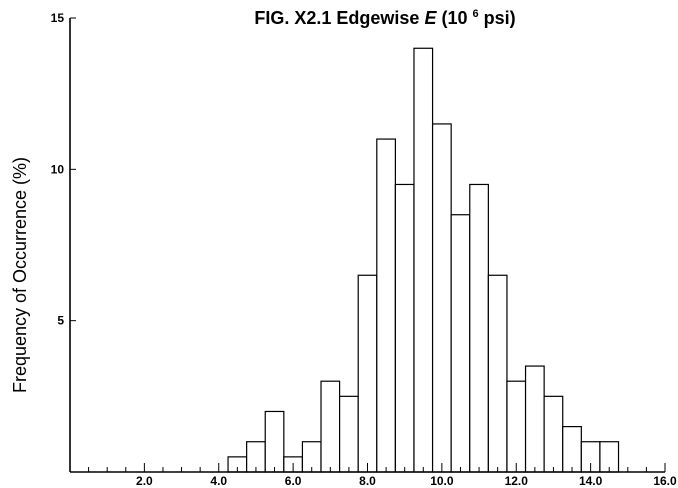 The image size is (678, 488). What do you see at coordinates (665, 481) in the screenshot?
I see `x-tick-label: 16.0` at bounding box center [665, 481].